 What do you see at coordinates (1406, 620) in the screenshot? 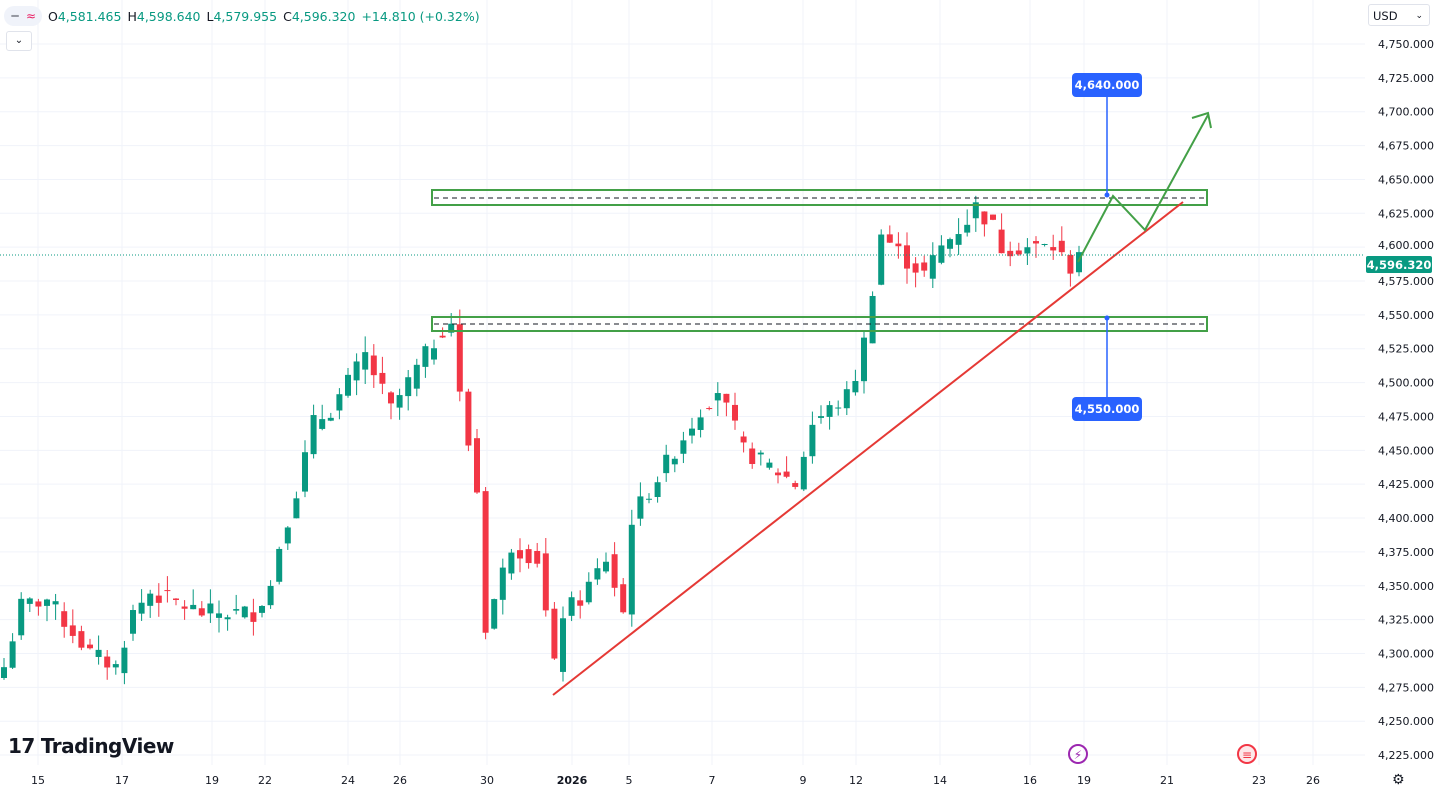
I see `price-tick: 4,325.000` at bounding box center [1406, 620].